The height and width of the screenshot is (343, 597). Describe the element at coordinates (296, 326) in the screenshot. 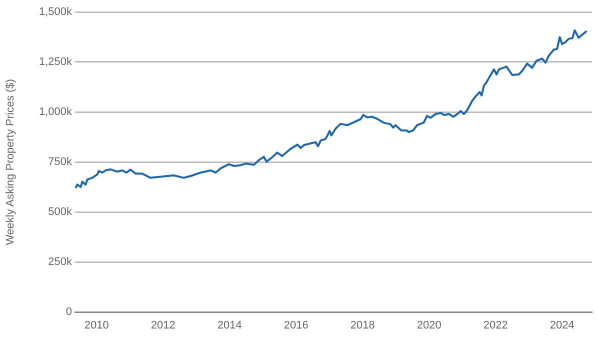

I see `x-tick-label: 2016` at that location.